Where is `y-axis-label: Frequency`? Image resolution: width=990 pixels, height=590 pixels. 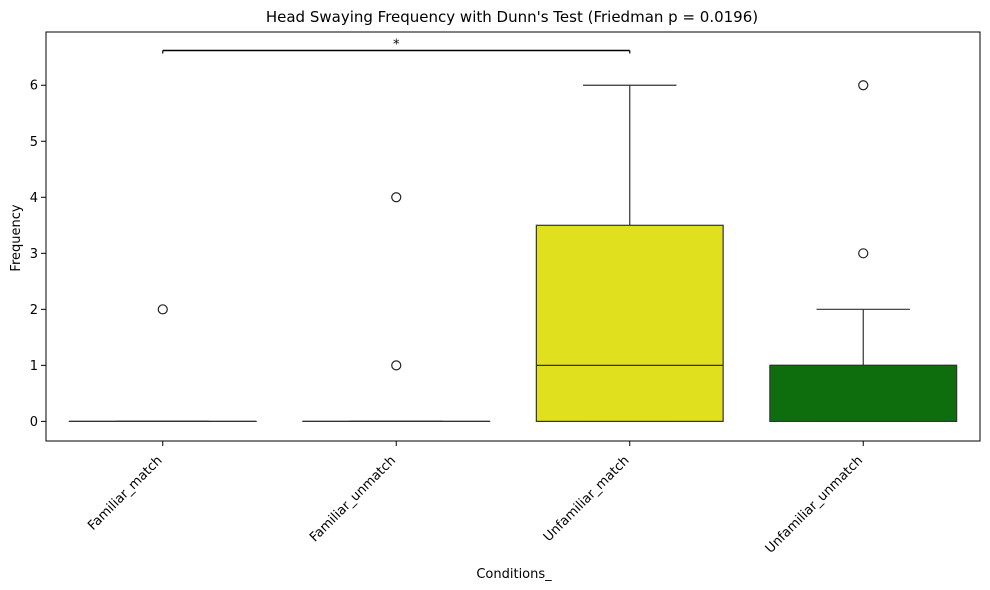 y-axis-label: Frequency is located at coordinates (16, 237).